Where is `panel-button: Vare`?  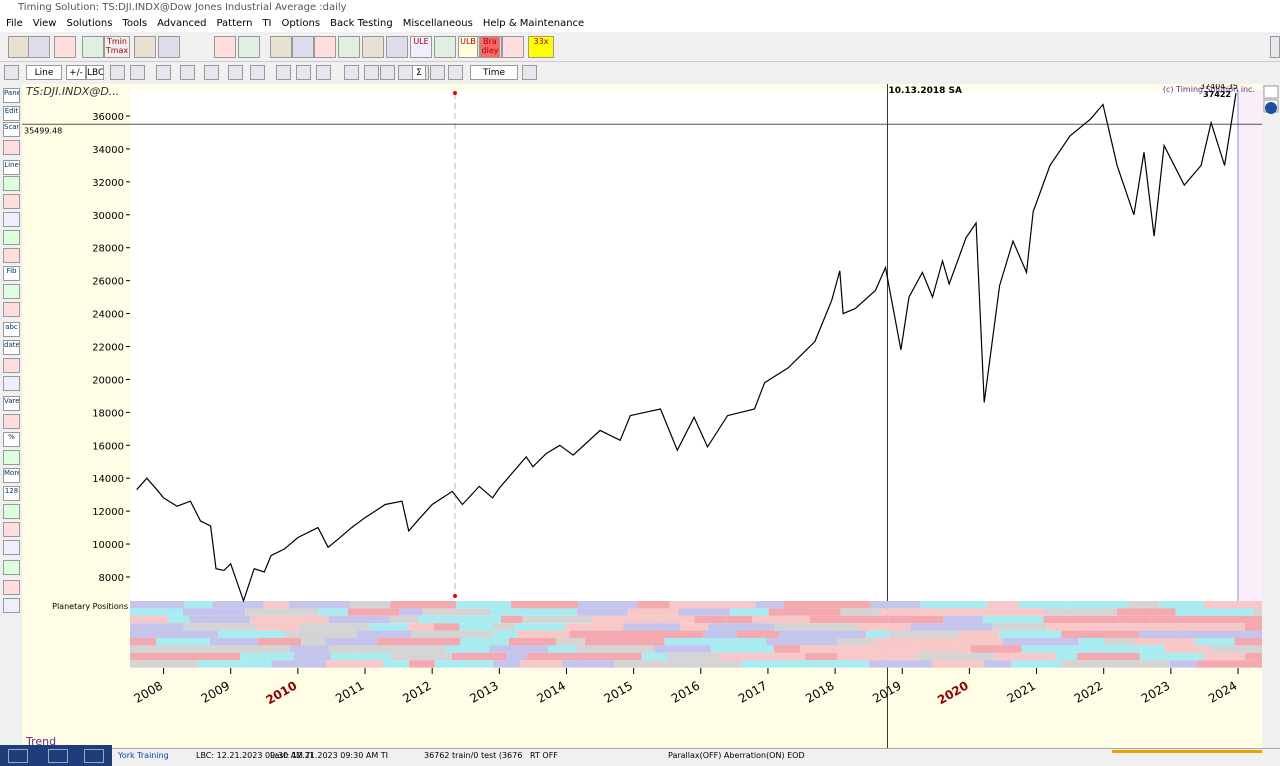 panel-button: Vare is located at coordinates (11, 403).